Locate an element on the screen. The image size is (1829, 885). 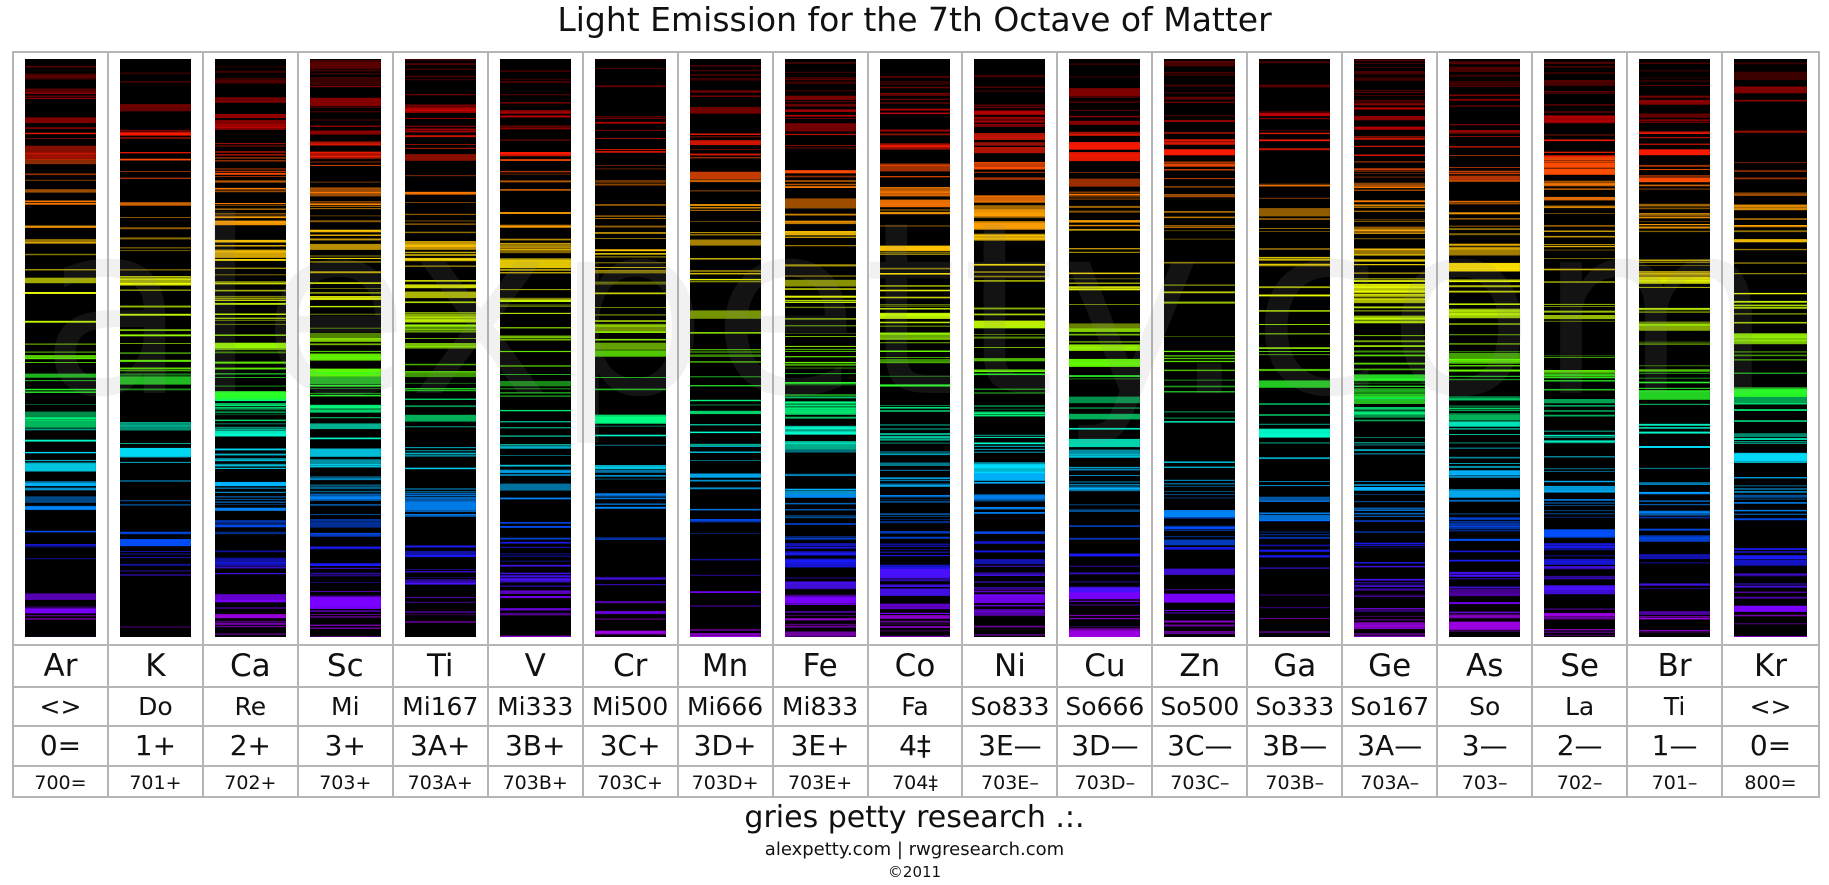
element-tone: So167 is located at coordinates (1390, 705).